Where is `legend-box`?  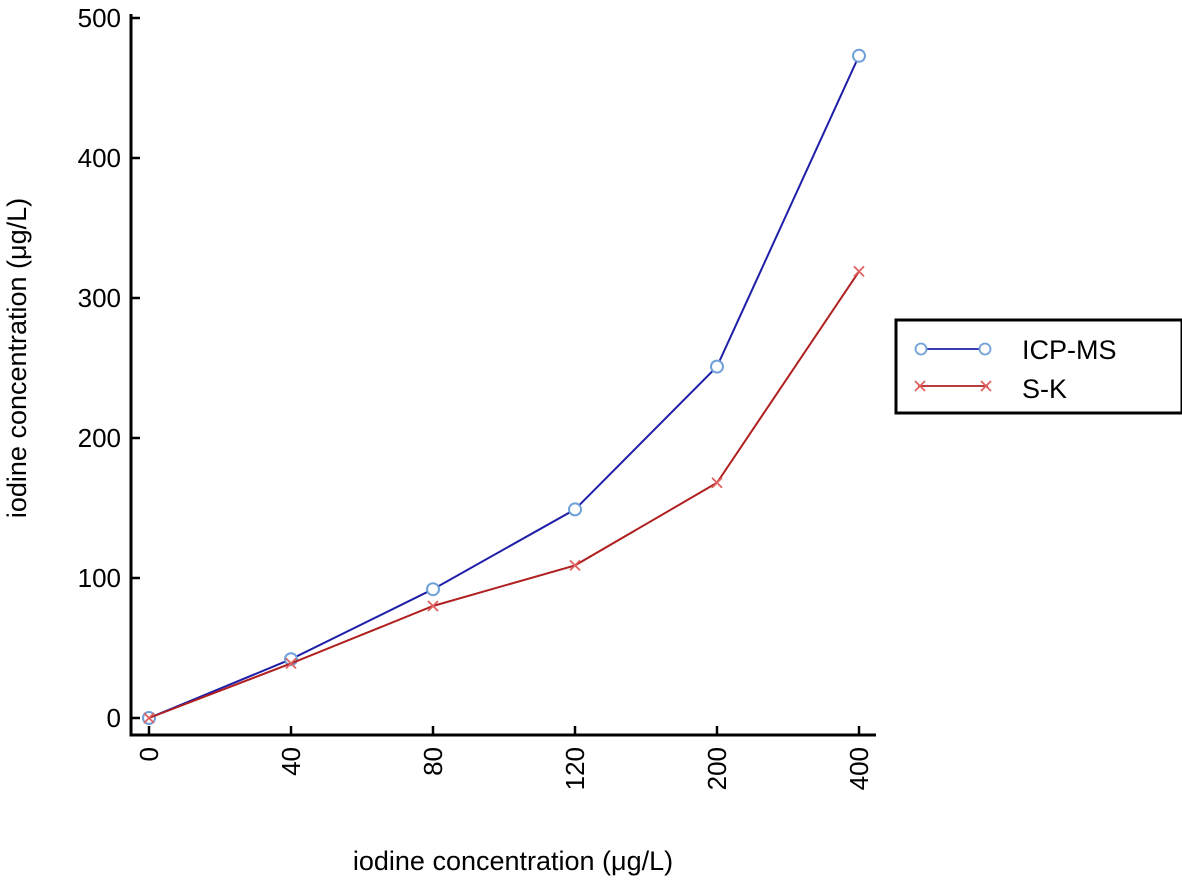 legend-box is located at coordinates (1038, 366).